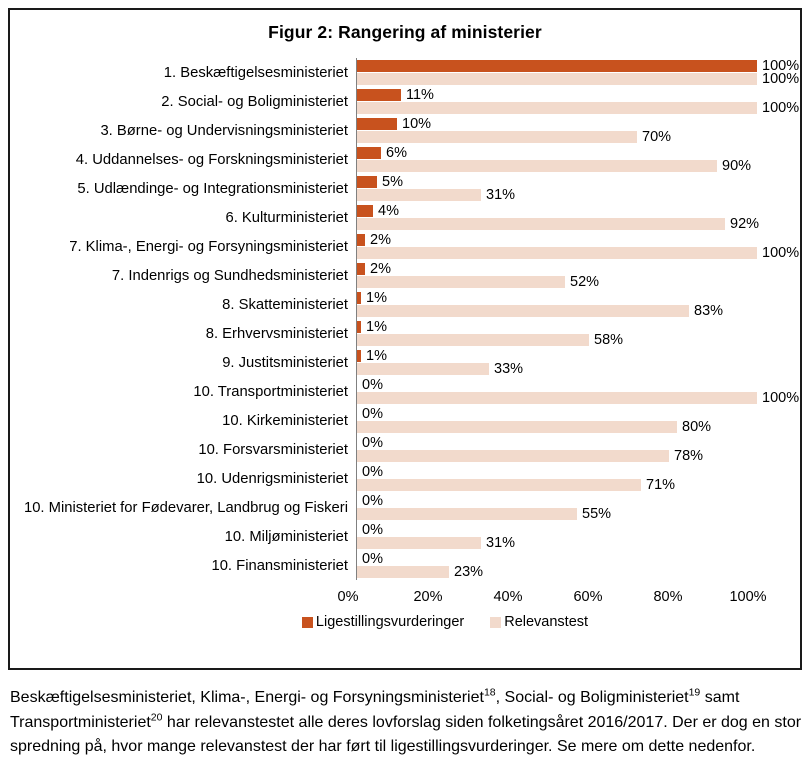 The height and width of the screenshot is (778, 811). Describe the element at coordinates (579, 166) in the screenshot. I see `bar-line: 90%` at that location.